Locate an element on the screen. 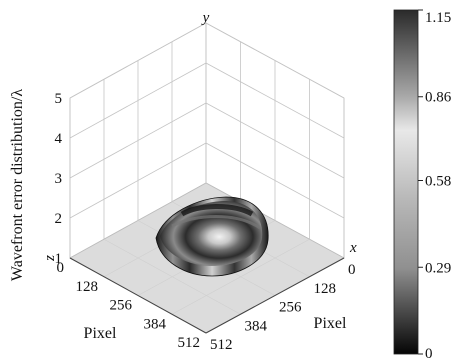 Image resolution: width=460 pixels, height=361 pixels. x-tick-label: 256 is located at coordinates (290, 308).